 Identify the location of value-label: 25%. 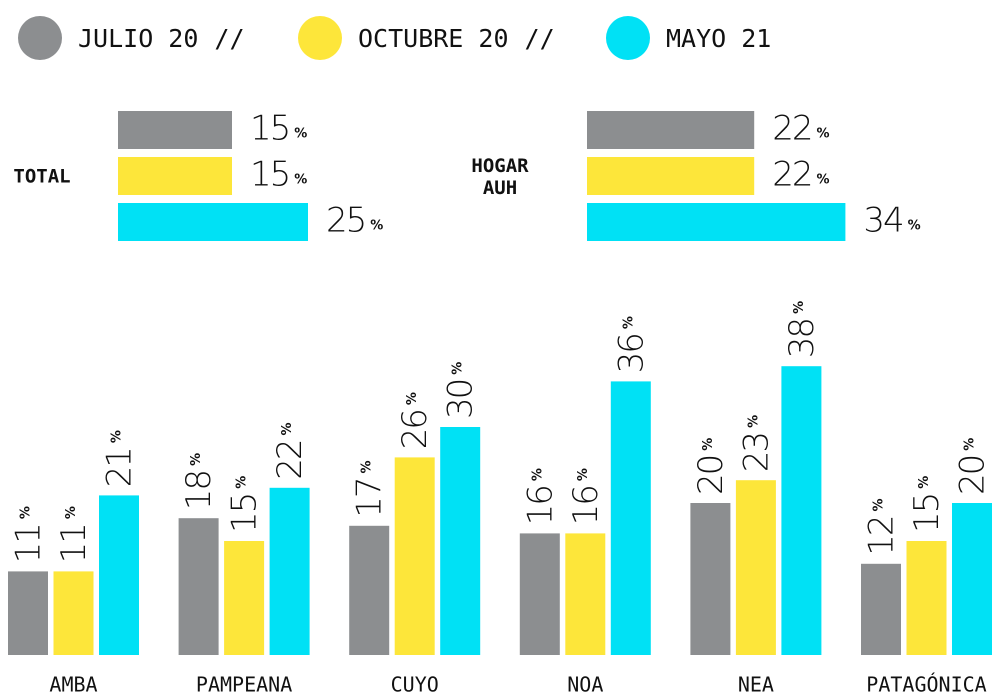
(354, 221).